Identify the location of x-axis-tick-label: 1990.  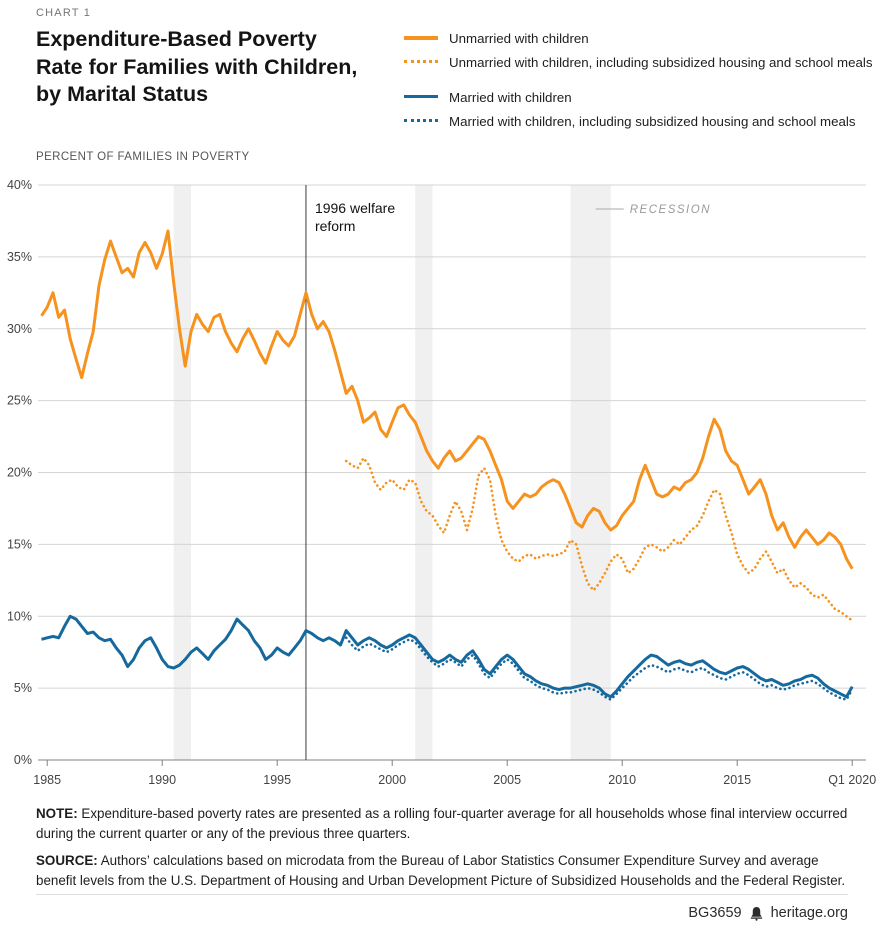
(162, 780).